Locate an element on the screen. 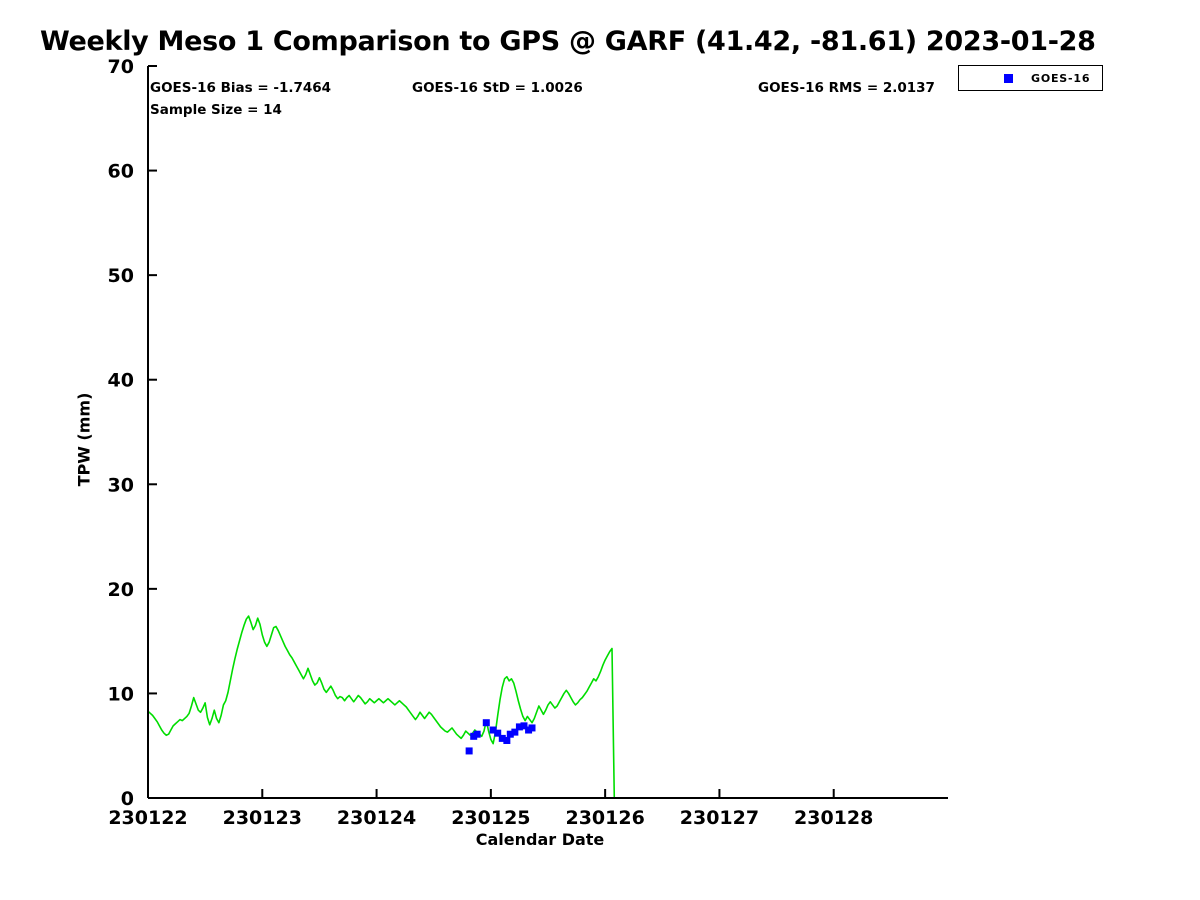  y-tick-label: 0 is located at coordinates (127, 799).